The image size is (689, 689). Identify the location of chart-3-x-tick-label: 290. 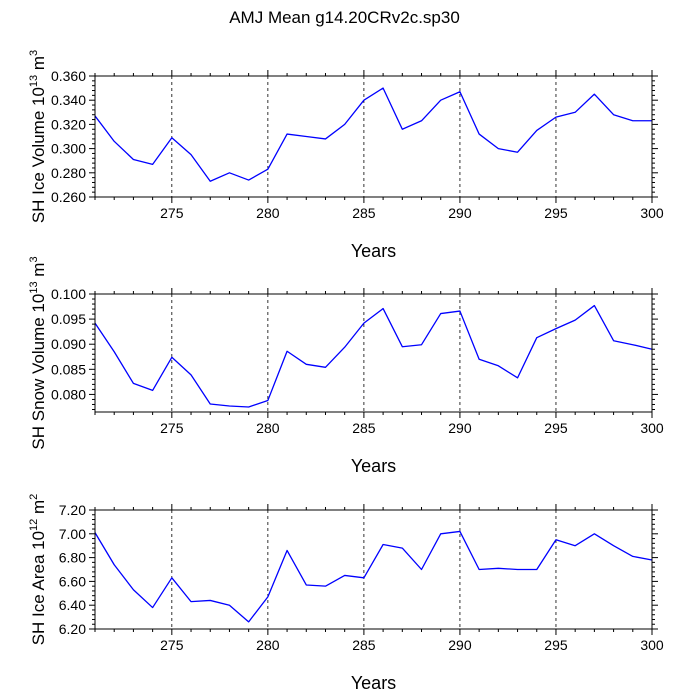
(460, 645).